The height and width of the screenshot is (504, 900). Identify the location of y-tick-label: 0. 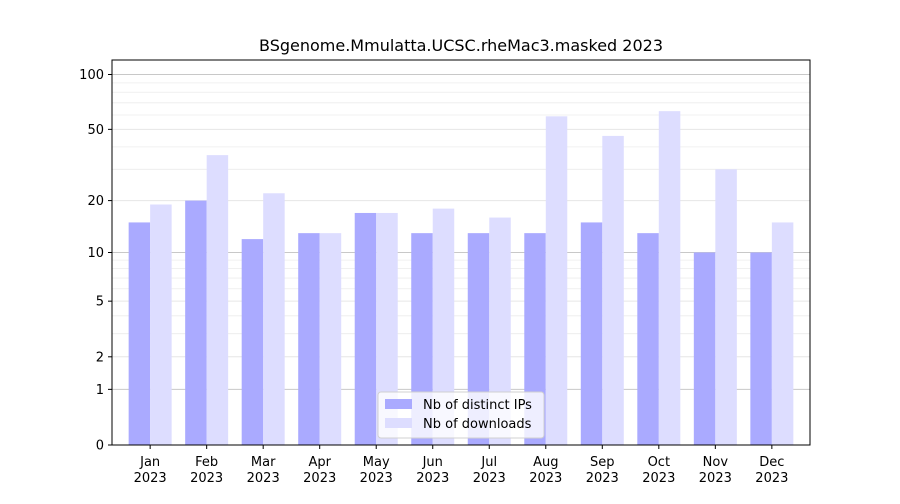
(100, 446).